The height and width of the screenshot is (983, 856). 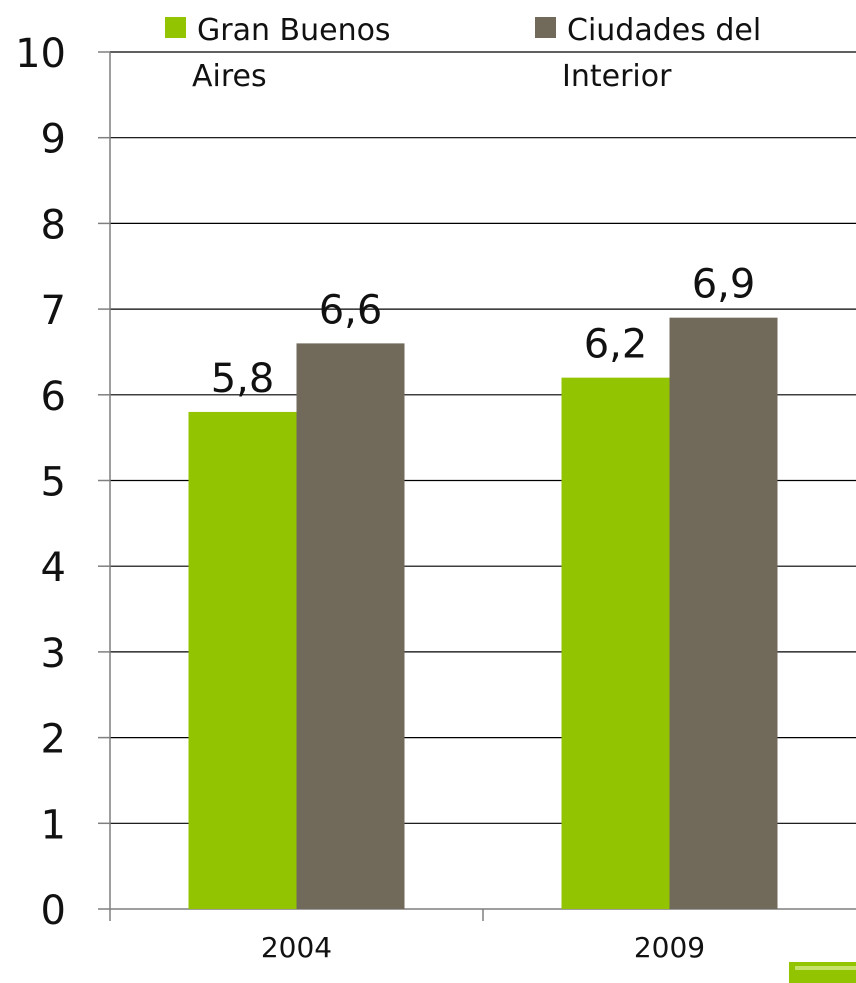 What do you see at coordinates (53, 225) in the screenshot?
I see `y-tick-label: 8` at bounding box center [53, 225].